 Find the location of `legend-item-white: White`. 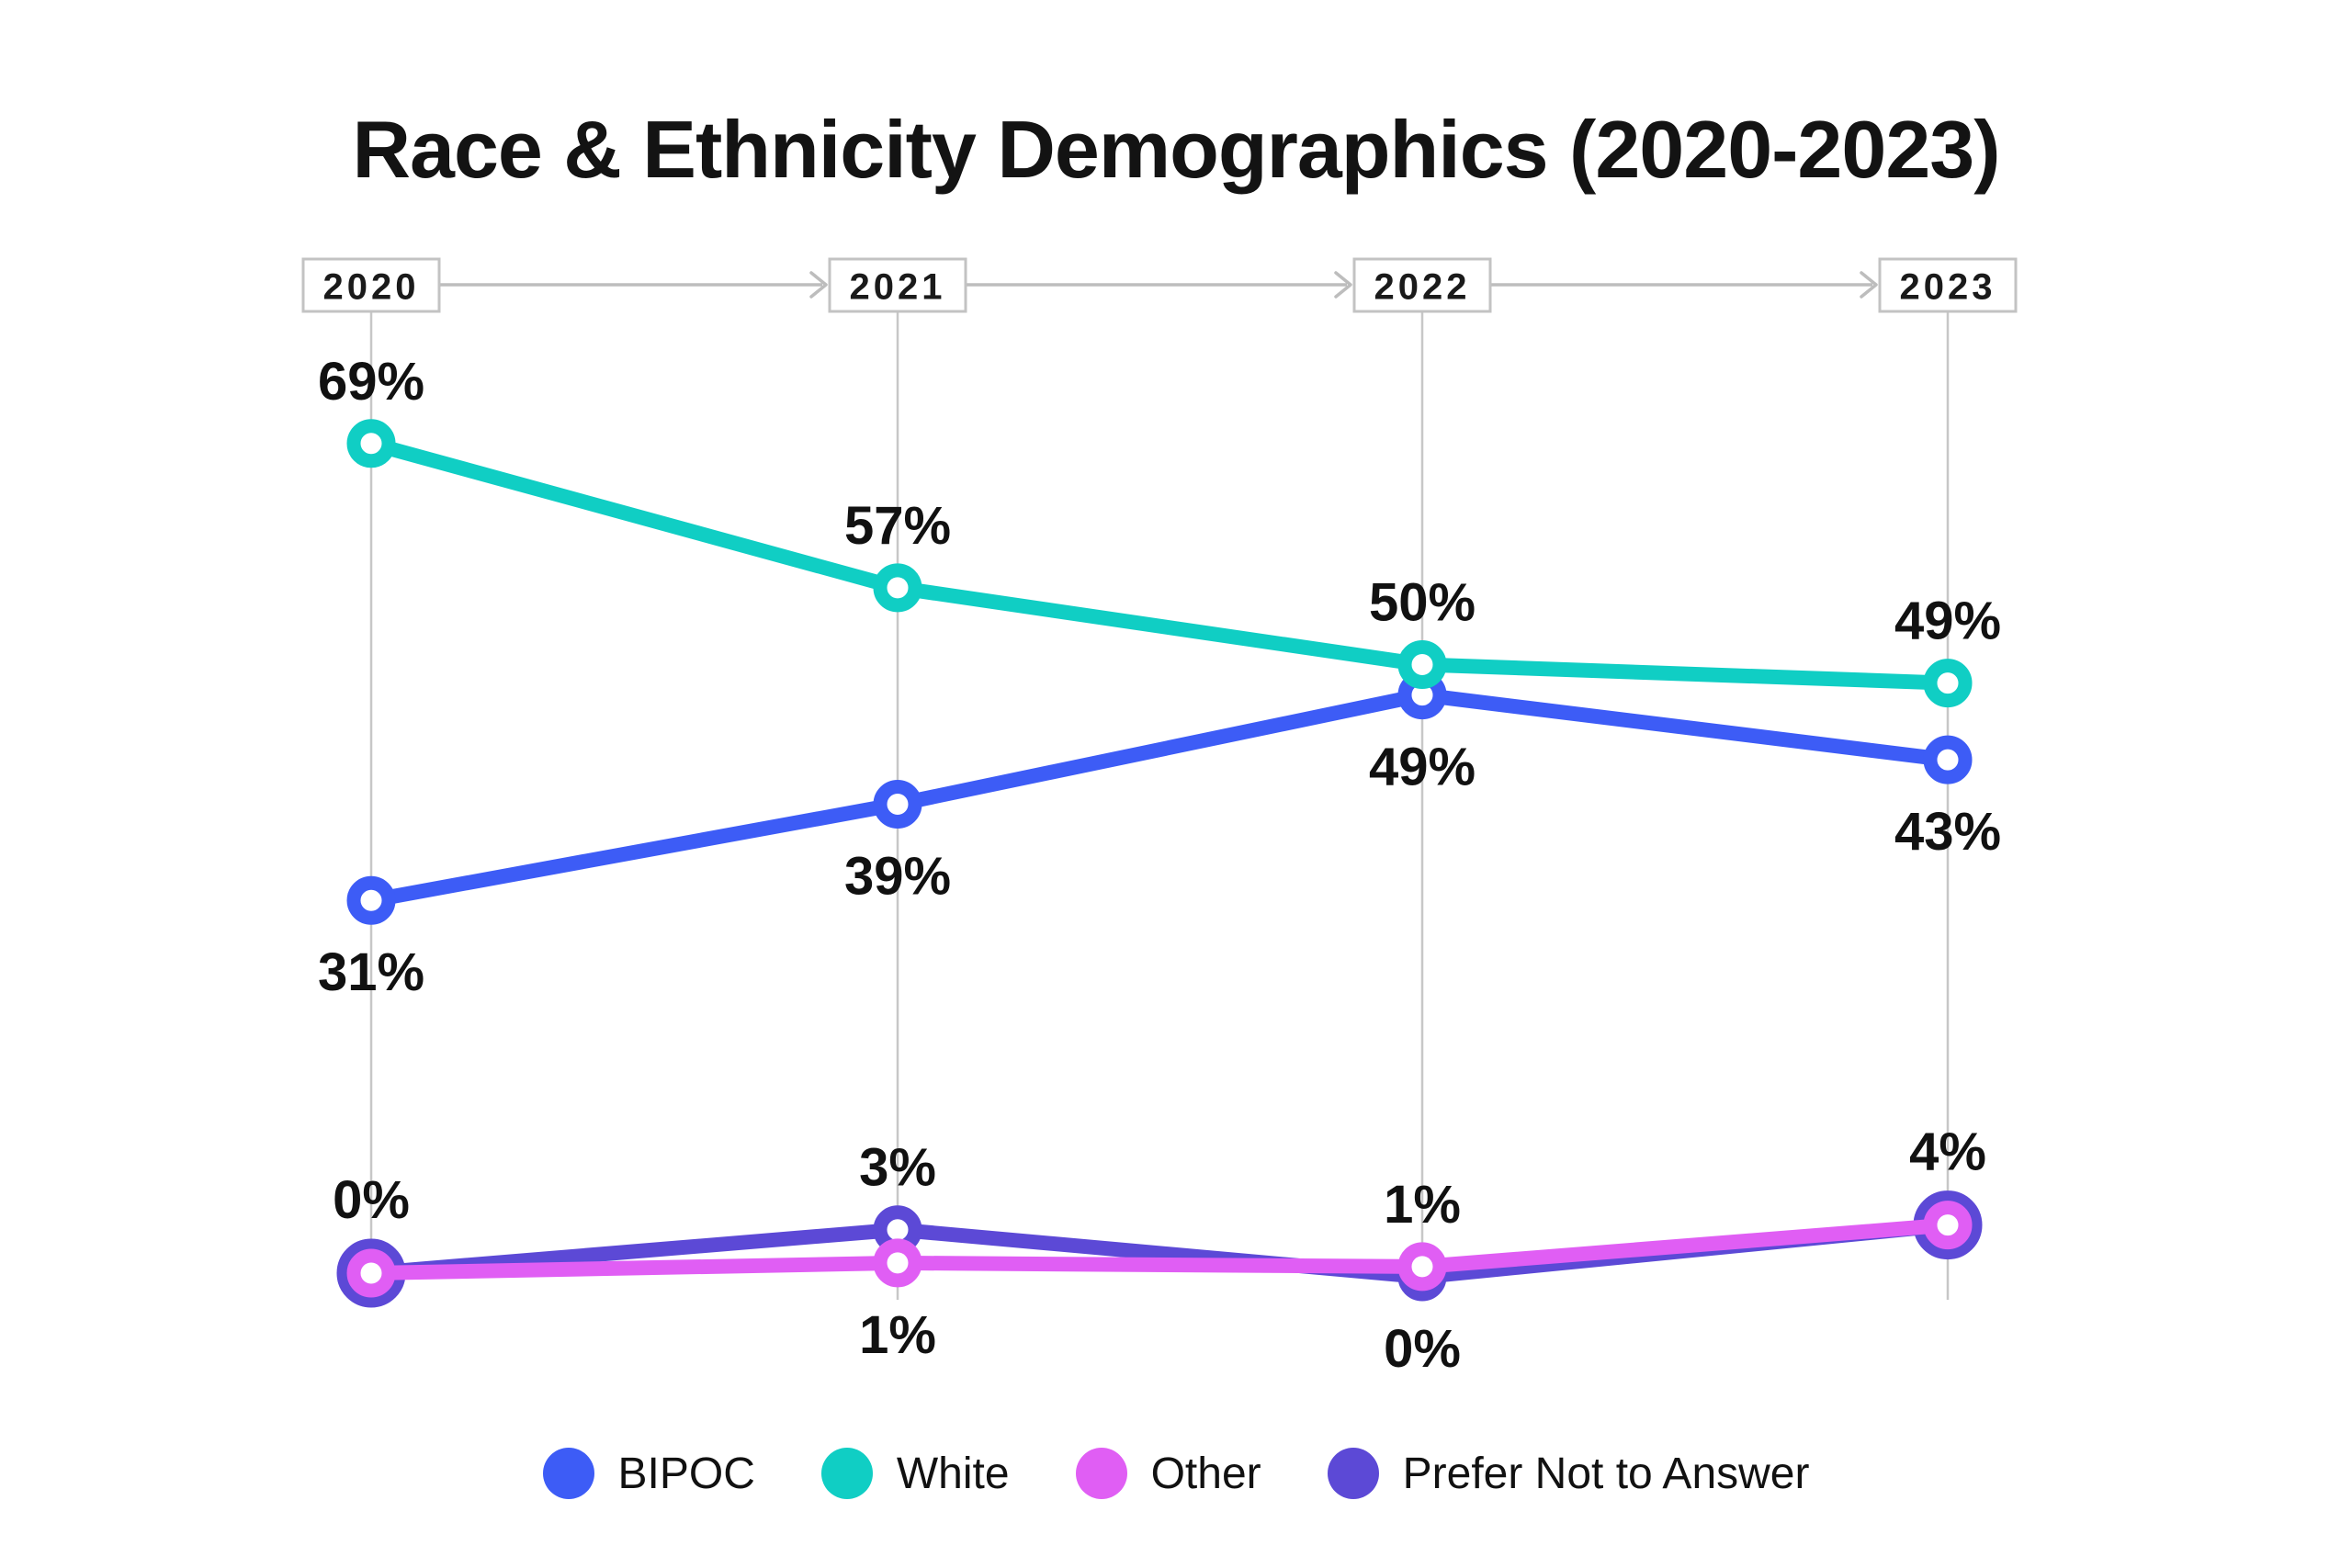

legend-item-white: White is located at coordinates (915, 1473).